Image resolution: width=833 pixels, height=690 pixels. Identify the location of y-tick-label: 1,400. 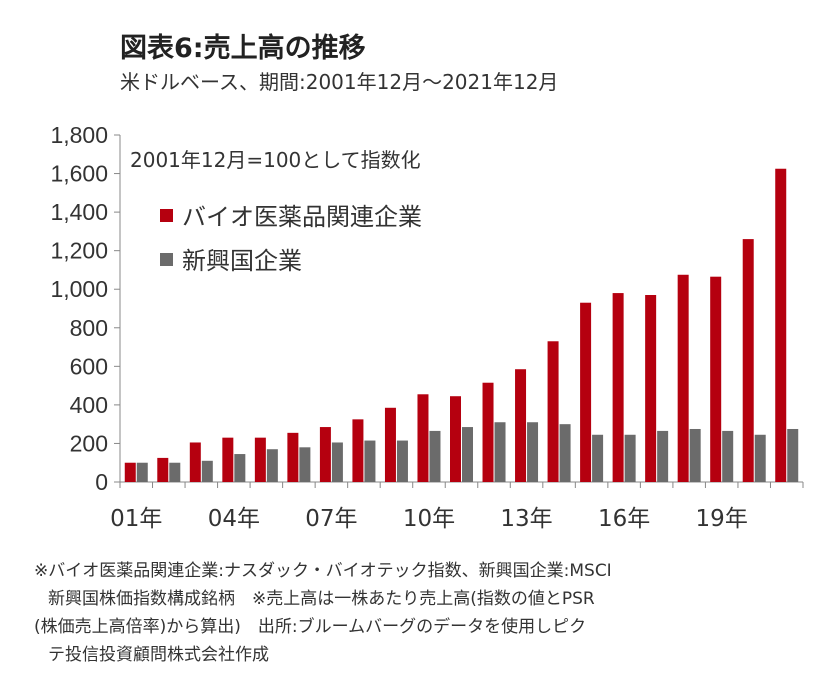
(79, 212).